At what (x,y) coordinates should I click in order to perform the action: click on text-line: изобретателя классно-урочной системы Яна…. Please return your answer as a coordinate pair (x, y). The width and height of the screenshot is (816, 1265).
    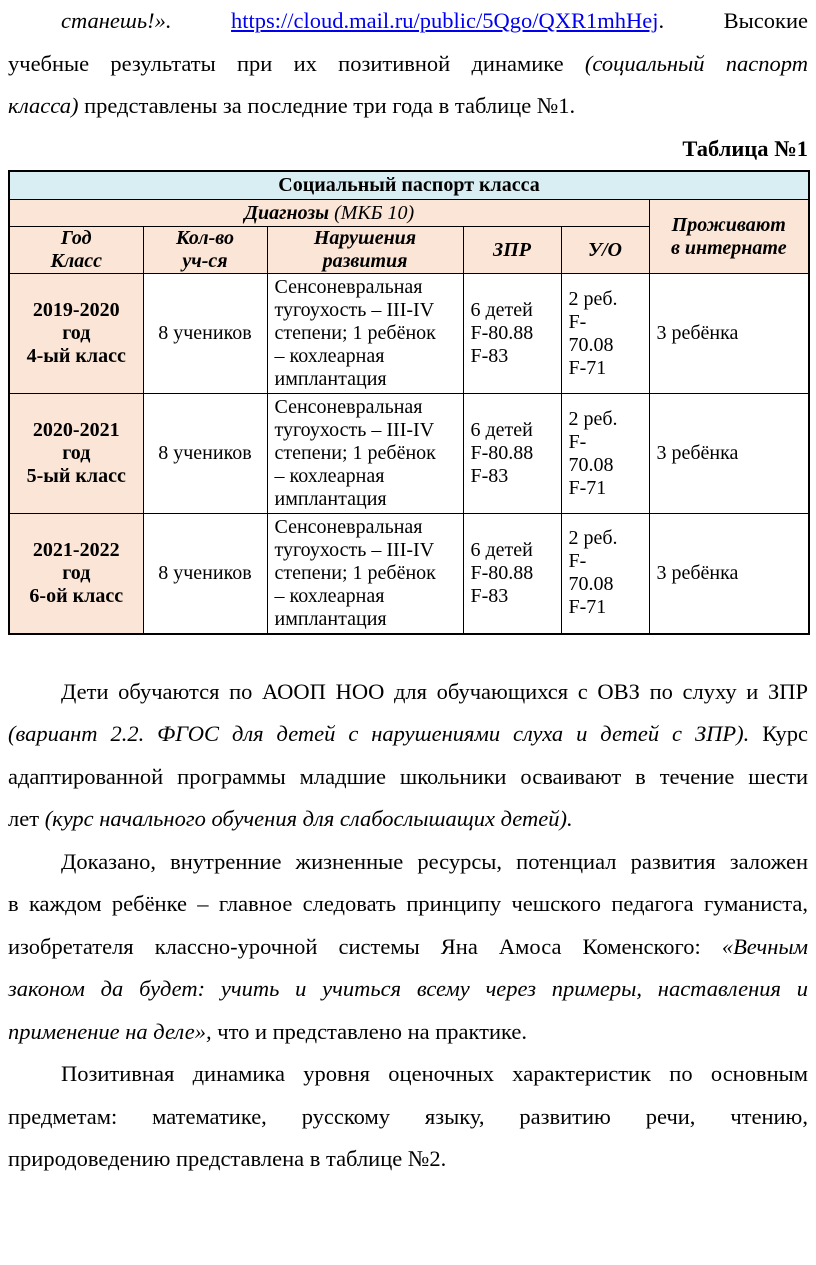
    Looking at the image, I should click on (408, 947).